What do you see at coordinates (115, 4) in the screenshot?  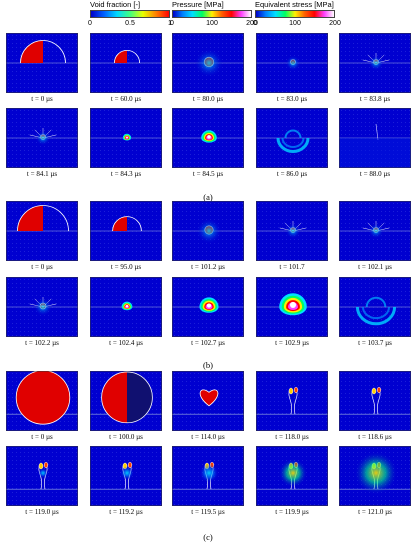 I see `colorbar-title: Void fraction [-]` at bounding box center [115, 4].